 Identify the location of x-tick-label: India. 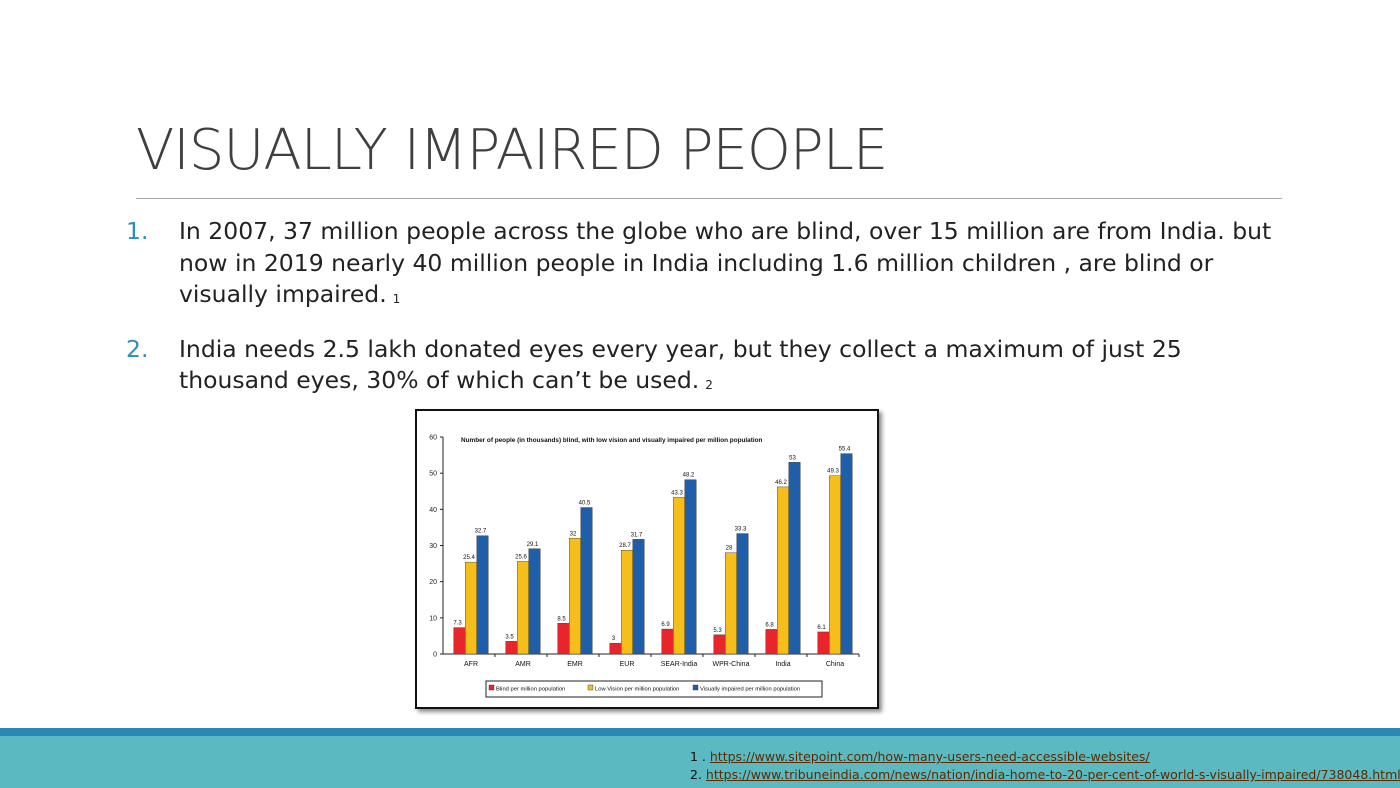
(782, 664).